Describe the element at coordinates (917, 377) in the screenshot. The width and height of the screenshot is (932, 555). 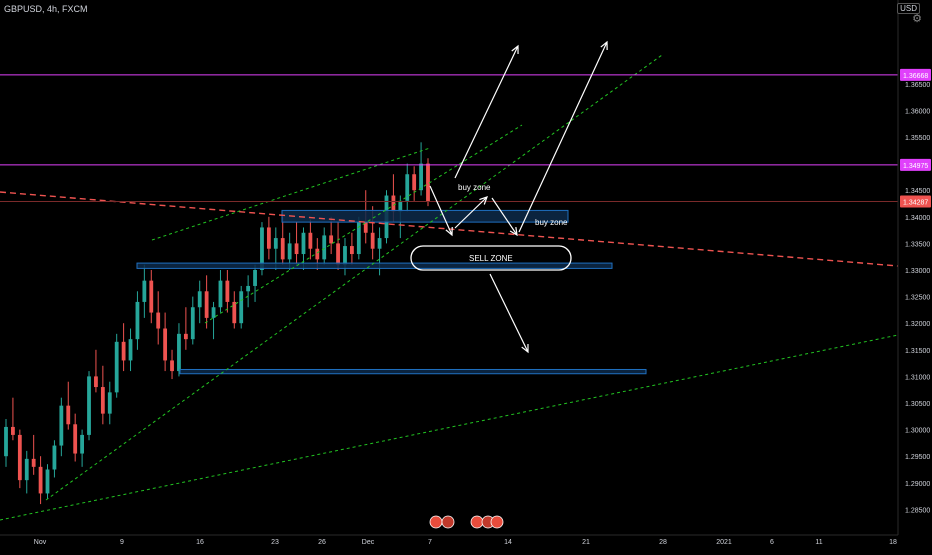
I see `y-tick-label: 1.31000` at that location.